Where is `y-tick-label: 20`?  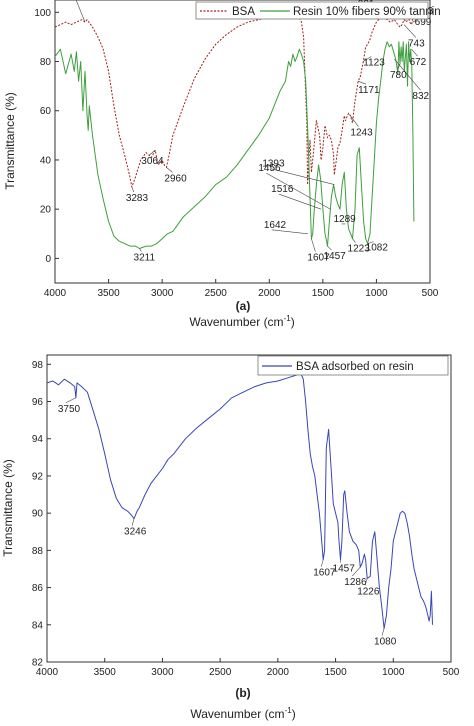
y-tick-label: 20 is located at coordinates (46, 210).